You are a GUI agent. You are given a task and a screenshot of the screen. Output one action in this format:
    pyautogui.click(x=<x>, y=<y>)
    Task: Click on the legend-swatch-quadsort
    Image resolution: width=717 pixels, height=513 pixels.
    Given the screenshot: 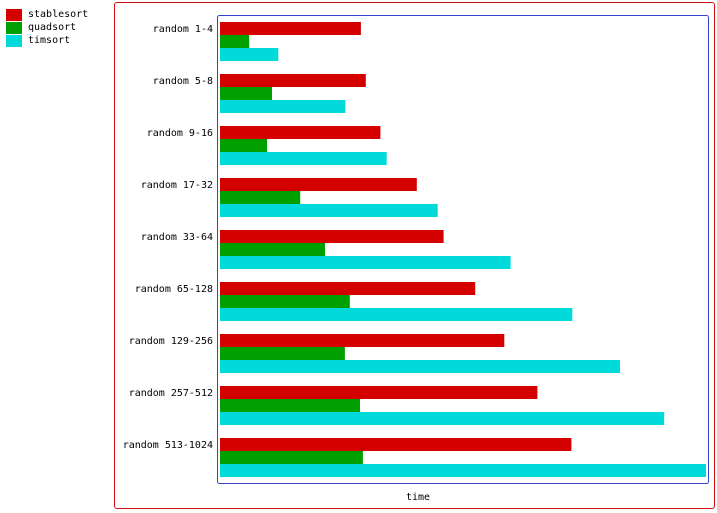 What is the action you would take?
    pyautogui.click(x=14, y=27)
    